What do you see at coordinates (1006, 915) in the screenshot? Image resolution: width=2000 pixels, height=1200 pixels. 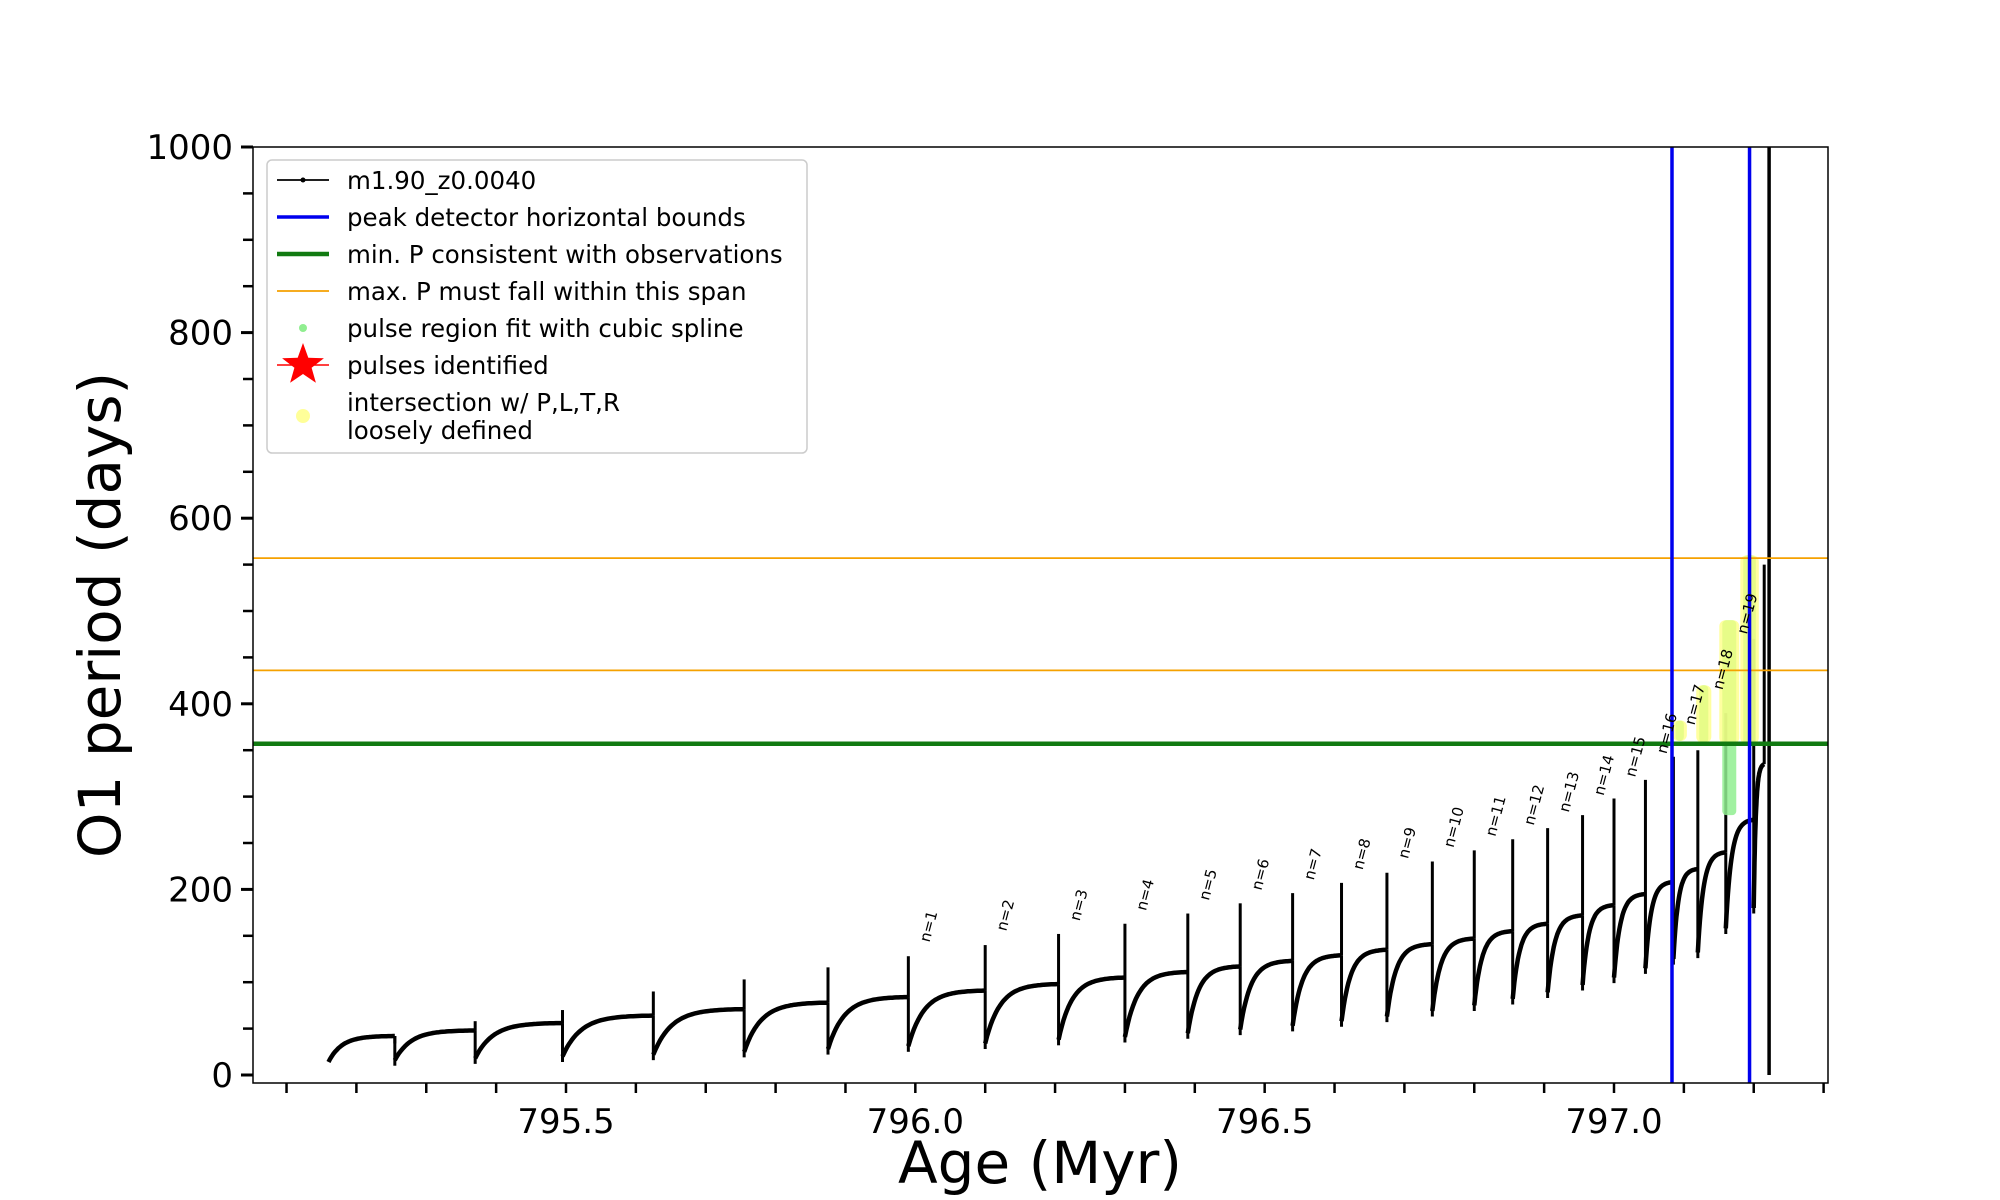 I see `pulse-number-label: n=2` at bounding box center [1006, 915].